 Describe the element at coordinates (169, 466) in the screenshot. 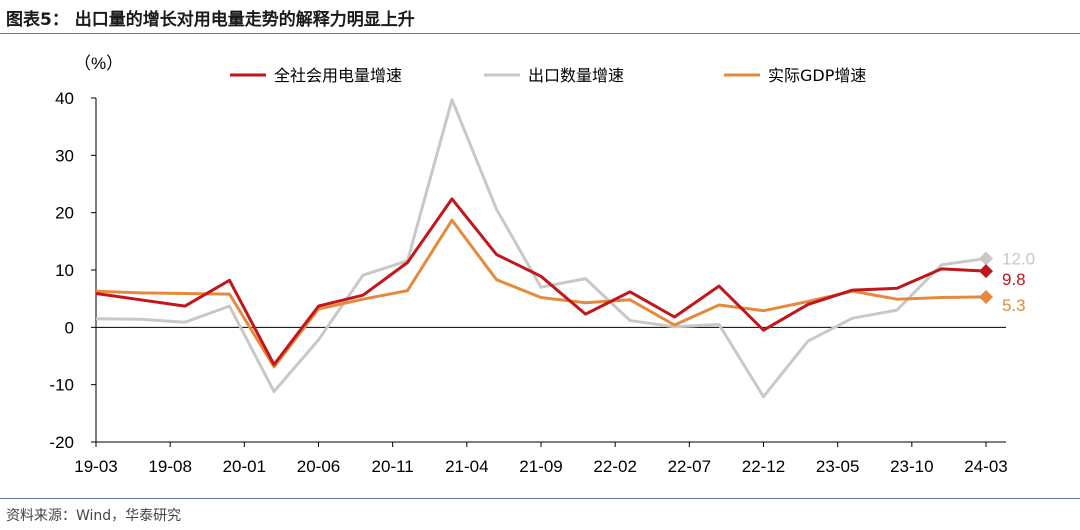

I see `x-tick-label: 19-08` at that location.